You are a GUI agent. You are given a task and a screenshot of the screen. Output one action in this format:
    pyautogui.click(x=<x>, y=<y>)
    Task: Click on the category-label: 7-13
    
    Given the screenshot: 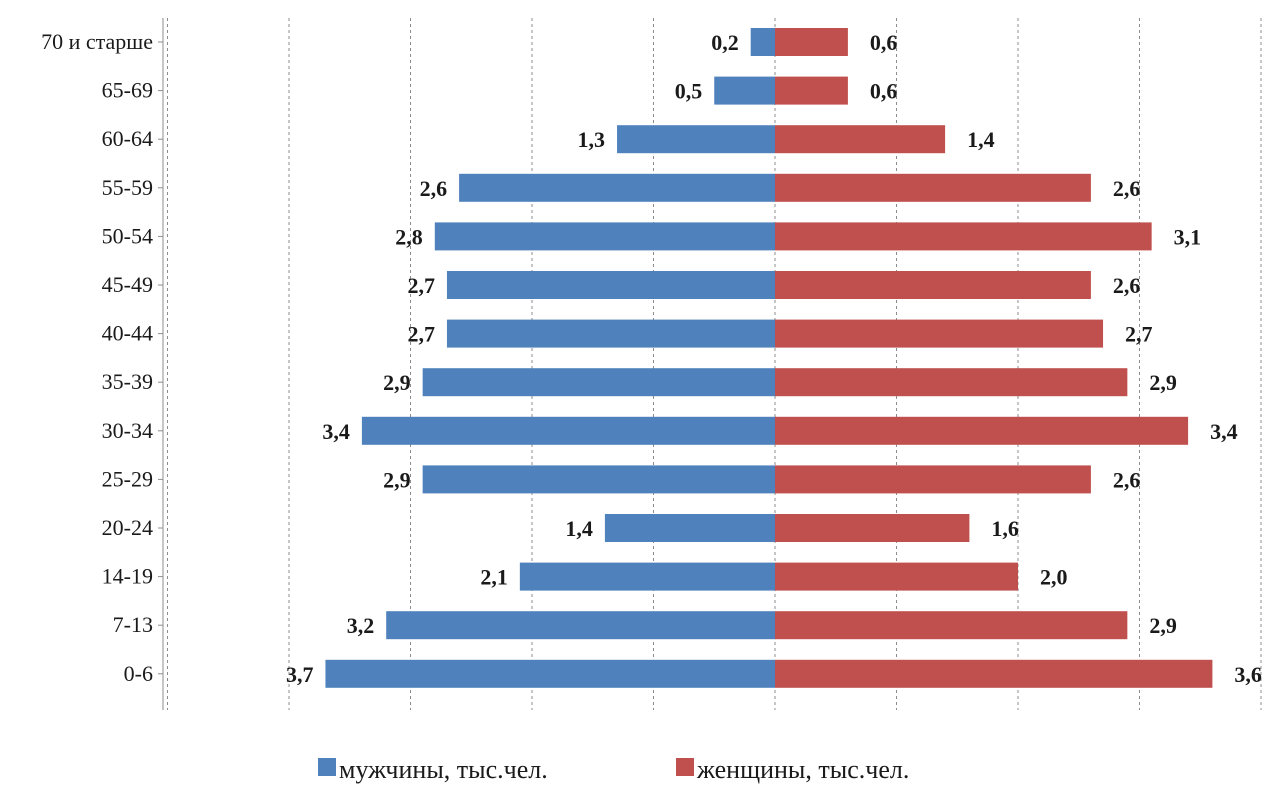 What is the action you would take?
    pyautogui.click(x=133, y=624)
    